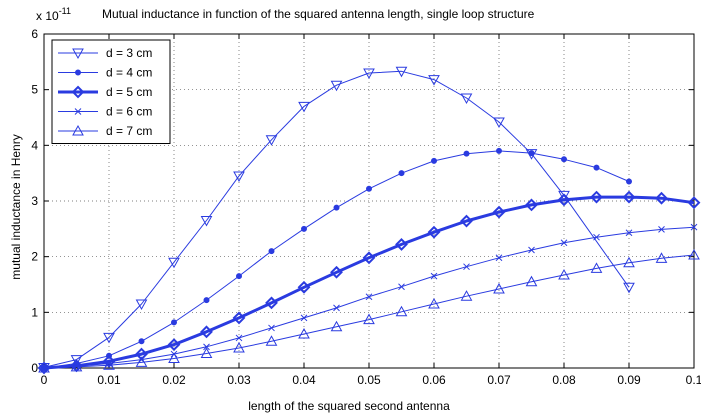 The width and height of the screenshot is (701, 417). What do you see at coordinates (105, 131) in the screenshot?
I see `legend-item: d = 7 cm` at bounding box center [105, 131].